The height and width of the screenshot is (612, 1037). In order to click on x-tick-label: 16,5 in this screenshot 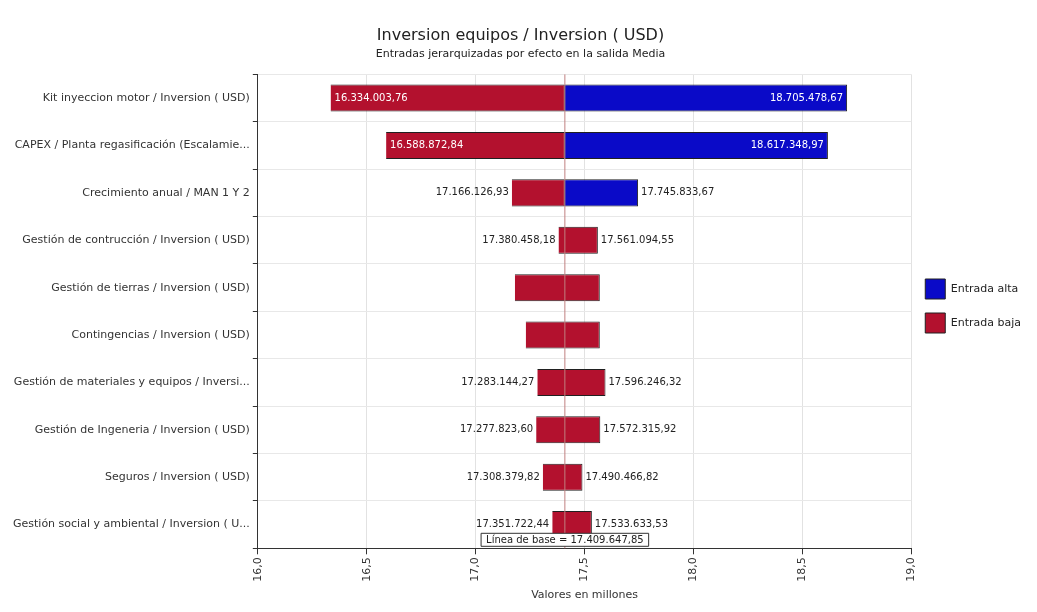, I will do `click(366, 569)`.